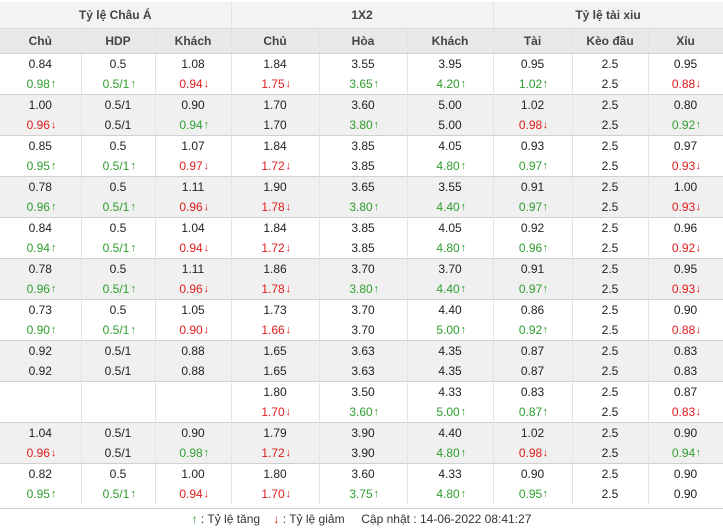  I want to click on odds-cell-over: 0.83, so click(533, 391).